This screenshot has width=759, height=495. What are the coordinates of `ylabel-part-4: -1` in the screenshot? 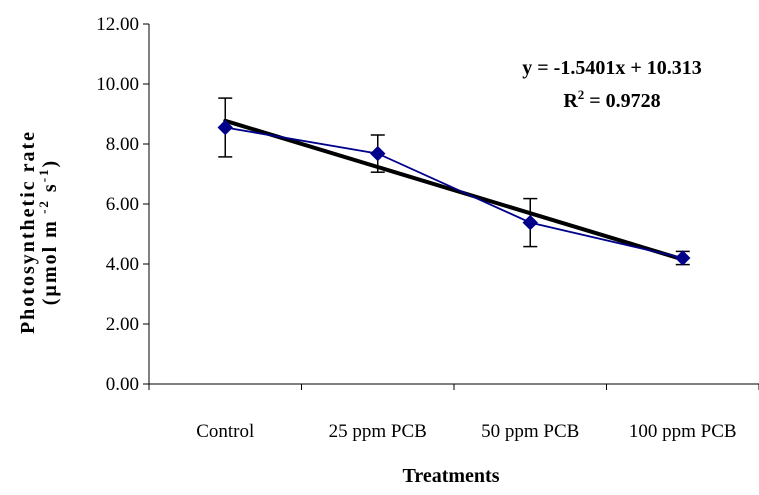 It's located at (43, 174).